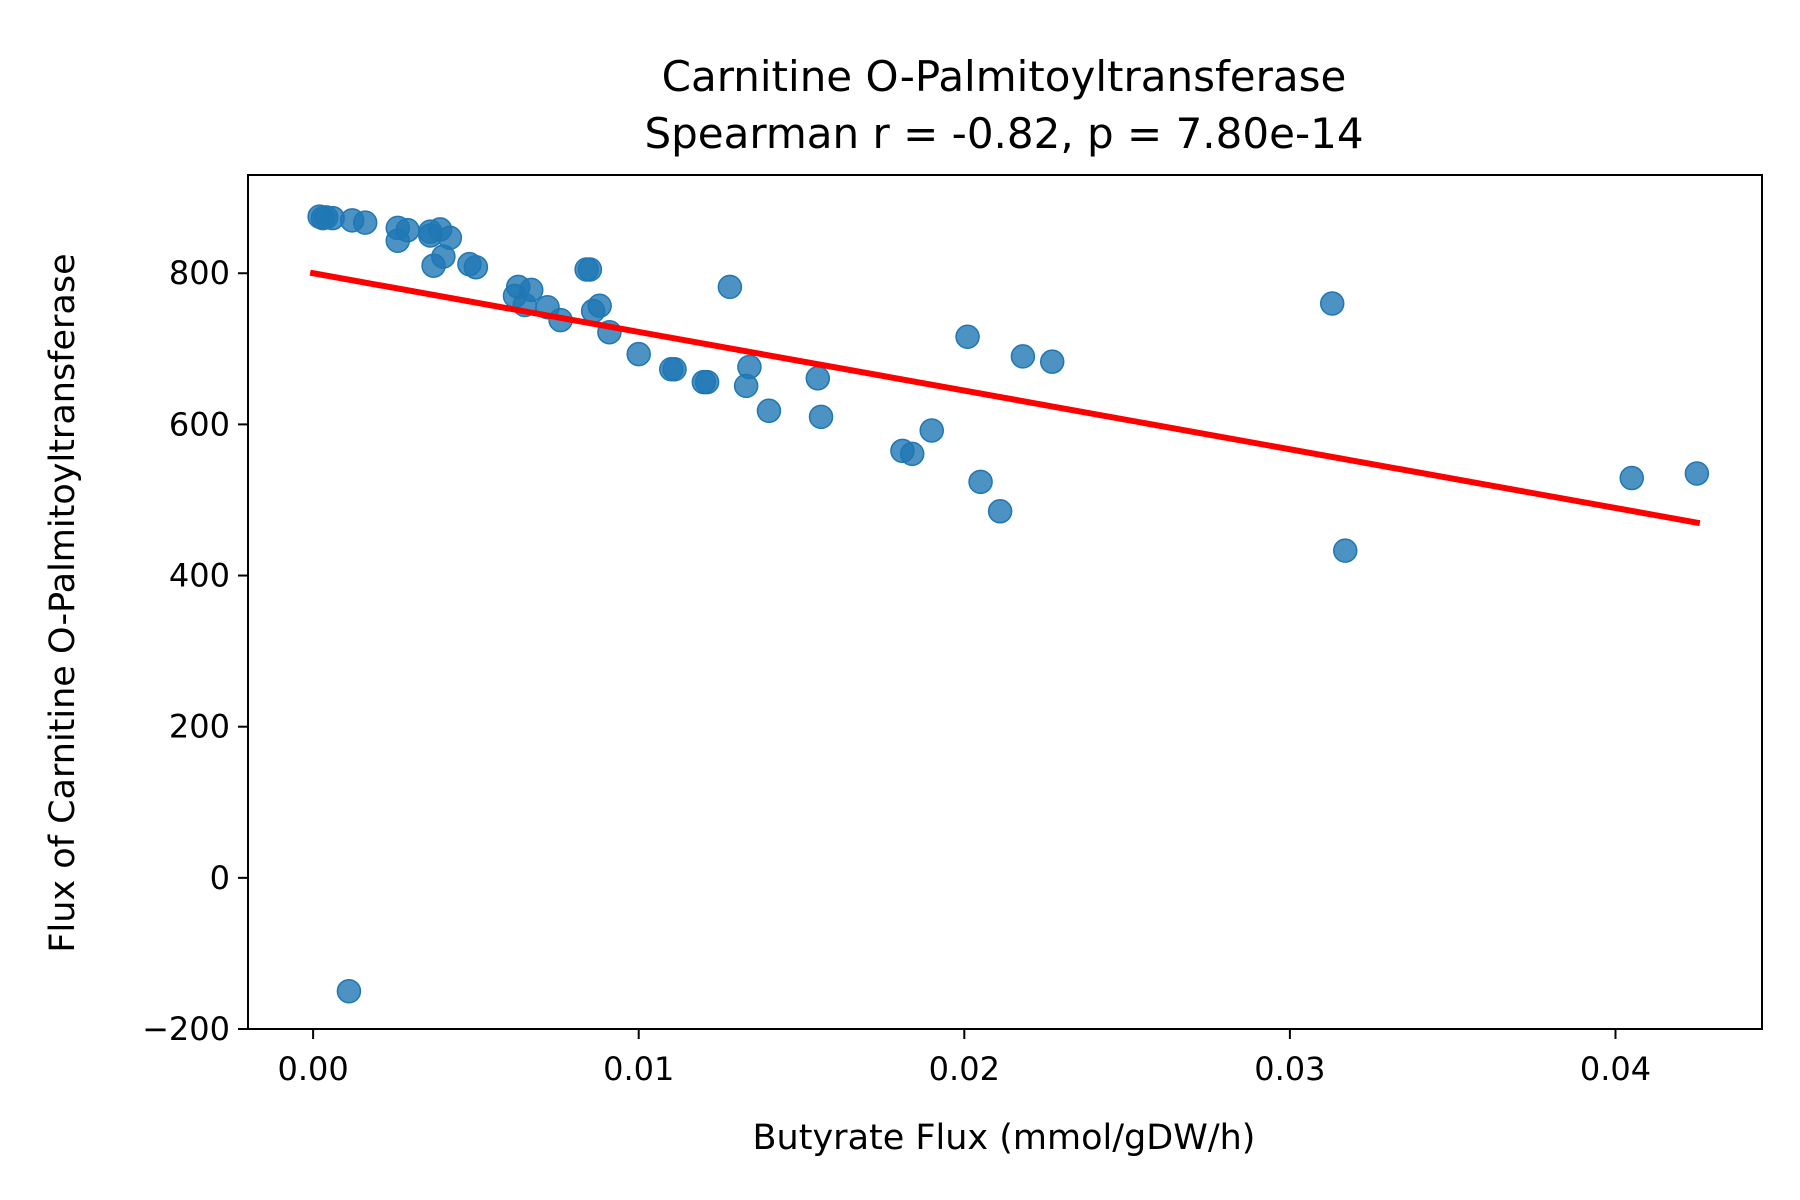 The width and height of the screenshot is (1800, 1200). Describe the element at coordinates (638, 1069) in the screenshot. I see `x-tick-label: 0.01` at that location.